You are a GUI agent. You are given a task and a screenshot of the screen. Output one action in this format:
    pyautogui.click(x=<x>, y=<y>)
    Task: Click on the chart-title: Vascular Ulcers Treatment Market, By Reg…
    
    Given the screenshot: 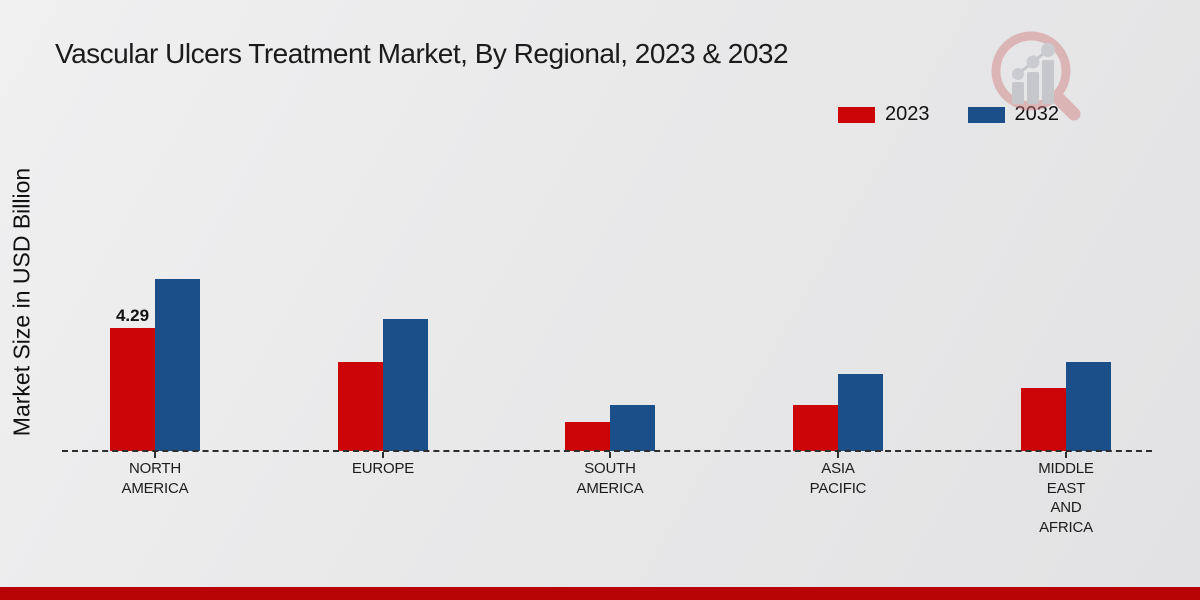 What is the action you would take?
    pyautogui.click(x=422, y=53)
    